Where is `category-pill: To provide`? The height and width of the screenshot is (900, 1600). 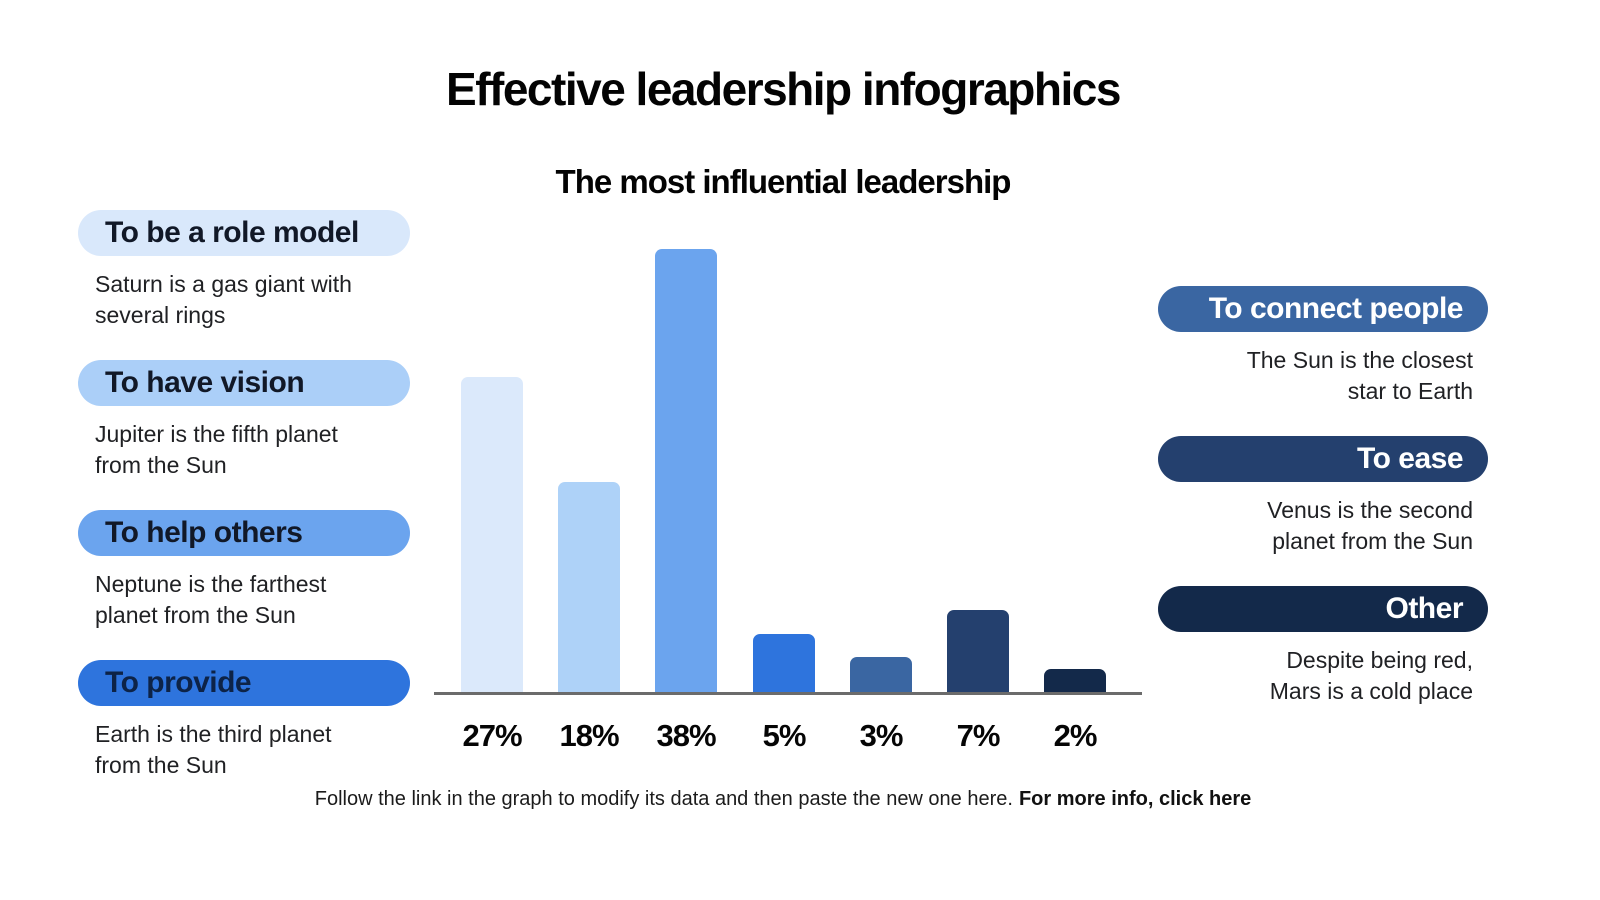
category-pill: To provide is located at coordinates (244, 683).